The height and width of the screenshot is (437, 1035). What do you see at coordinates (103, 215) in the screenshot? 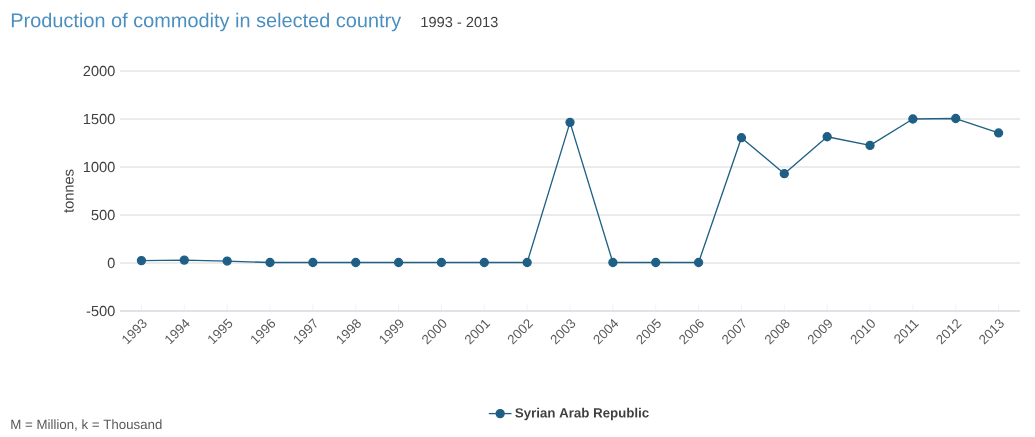
I see `y-tick-label: 500` at bounding box center [103, 215].